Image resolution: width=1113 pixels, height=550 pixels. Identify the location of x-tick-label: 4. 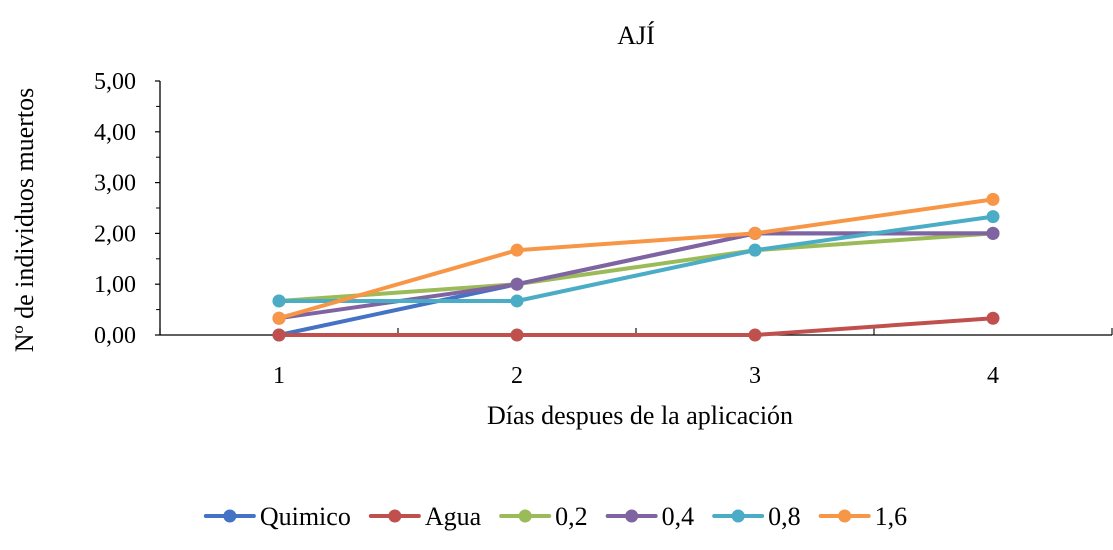
(993, 376).